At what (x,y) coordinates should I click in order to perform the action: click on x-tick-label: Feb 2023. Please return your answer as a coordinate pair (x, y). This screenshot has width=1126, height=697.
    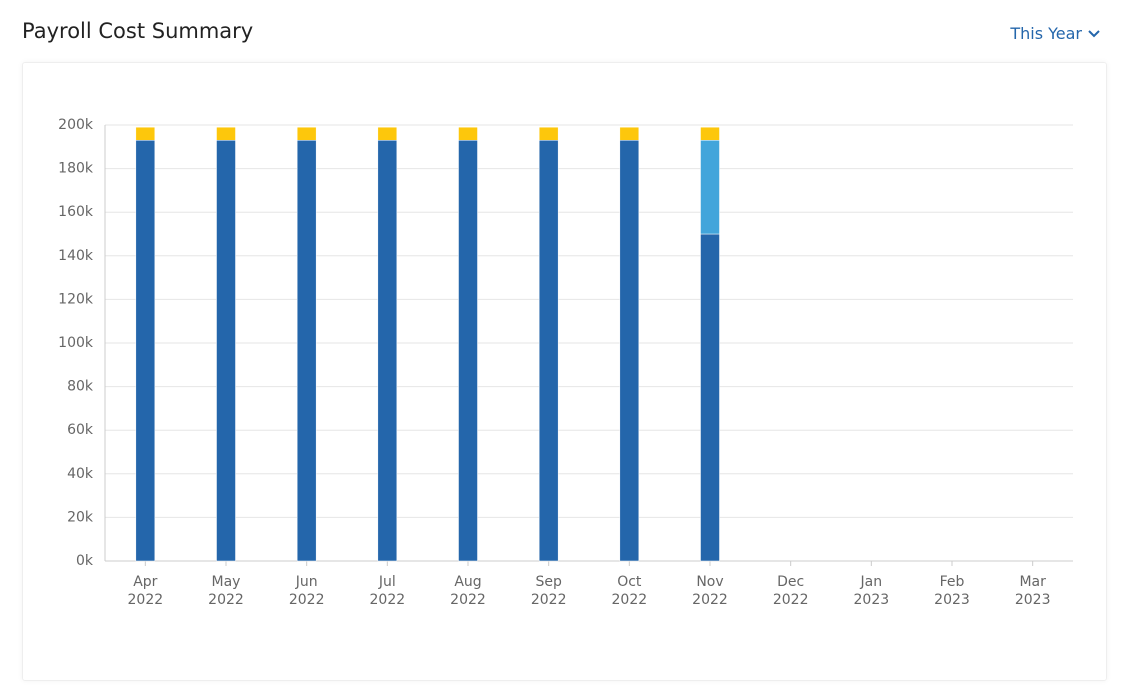
    Looking at the image, I should click on (952, 591).